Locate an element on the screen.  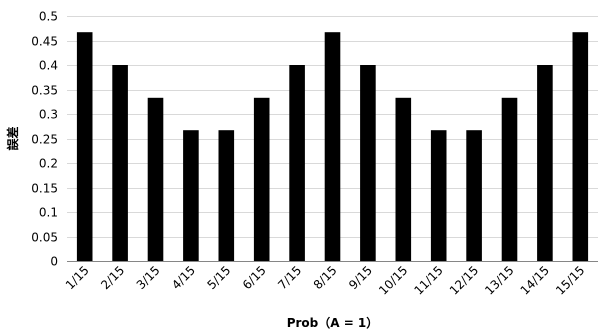
x-tick-label: 8/15 is located at coordinates (325, 277).